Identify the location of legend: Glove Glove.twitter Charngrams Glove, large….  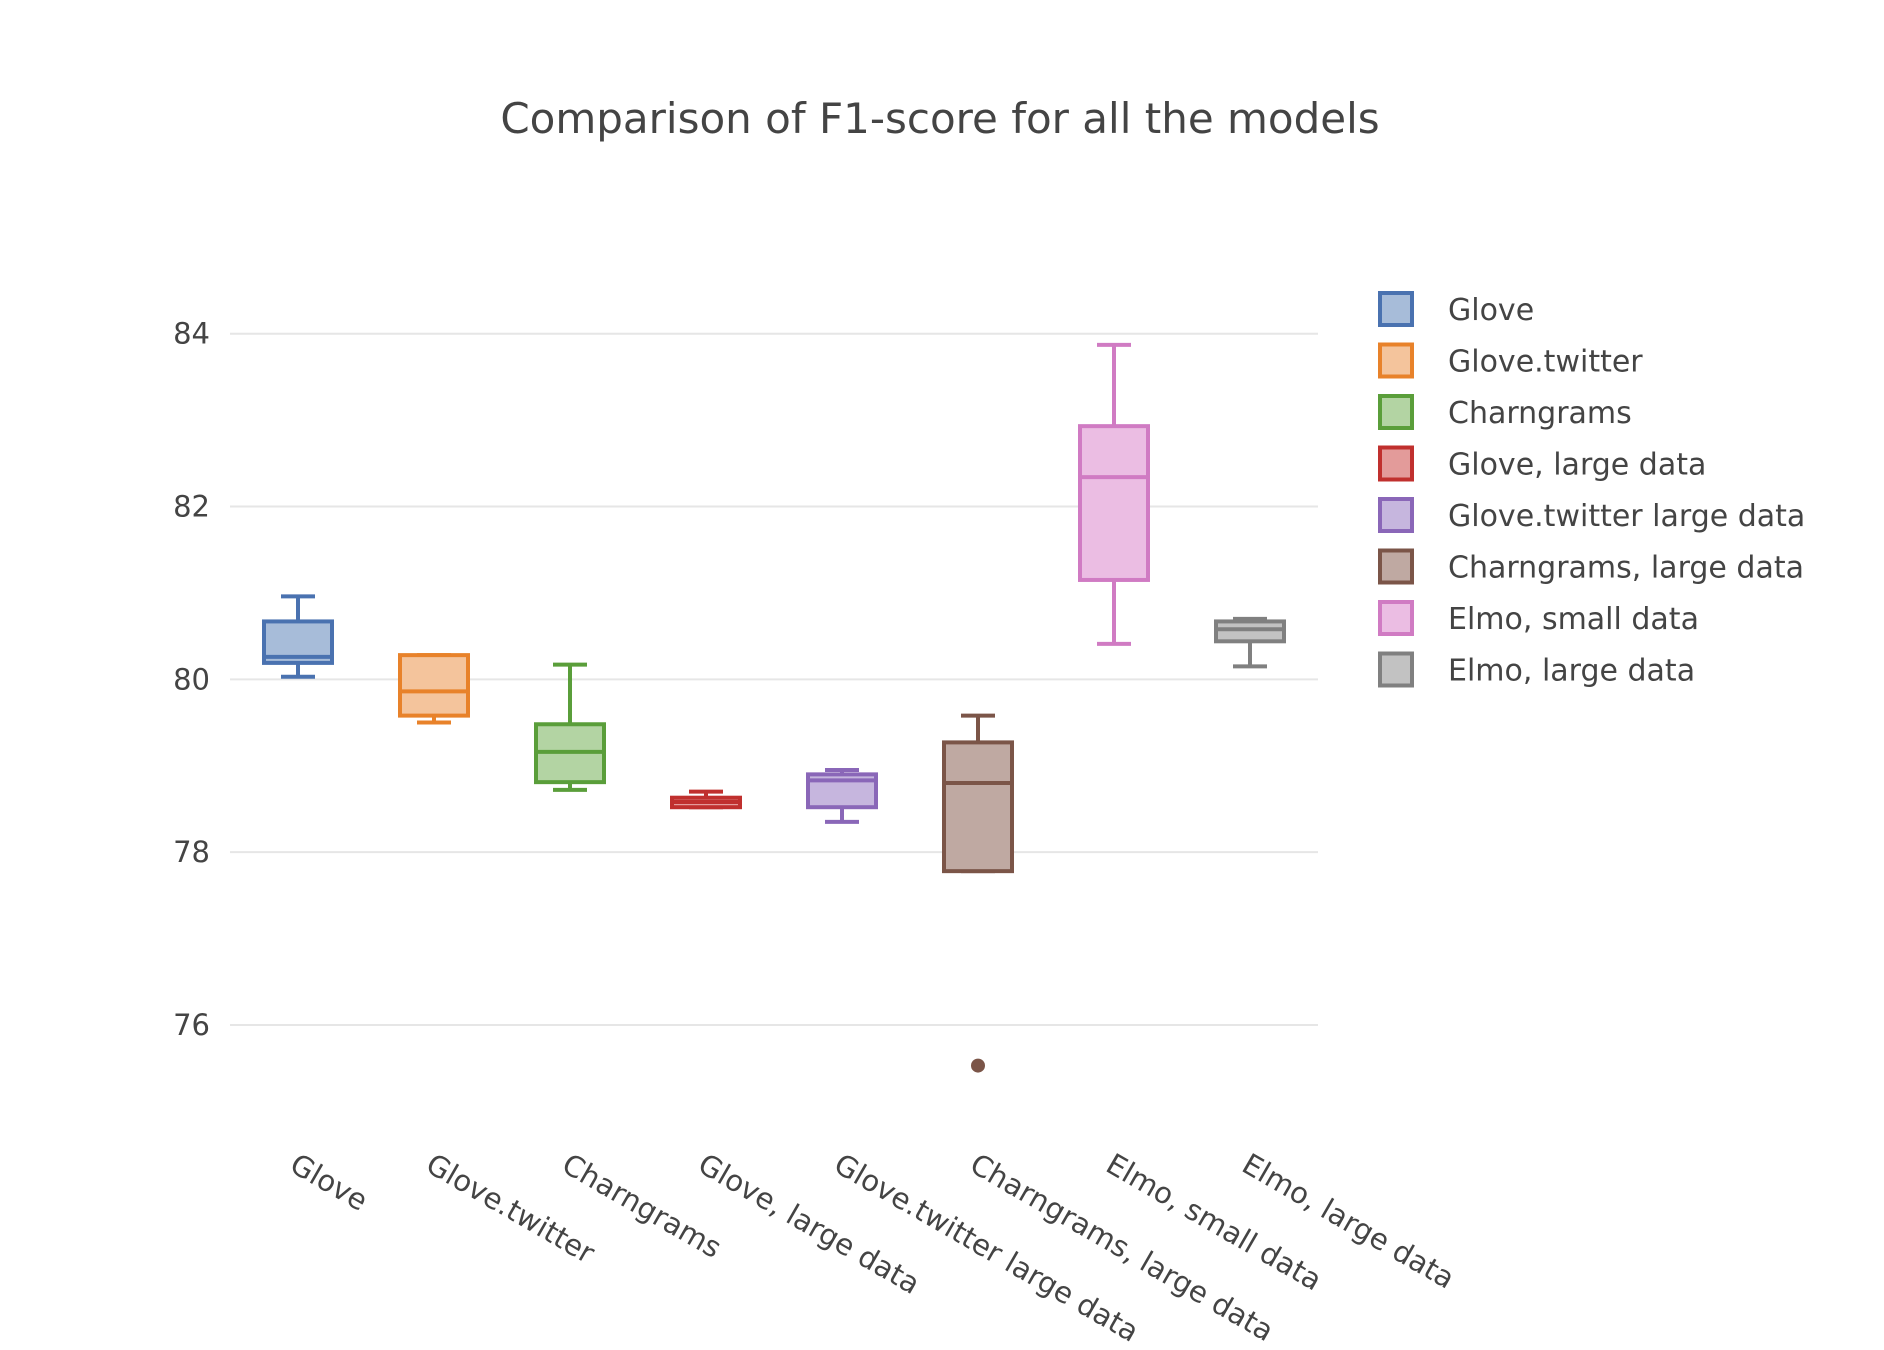
(1591, 490).